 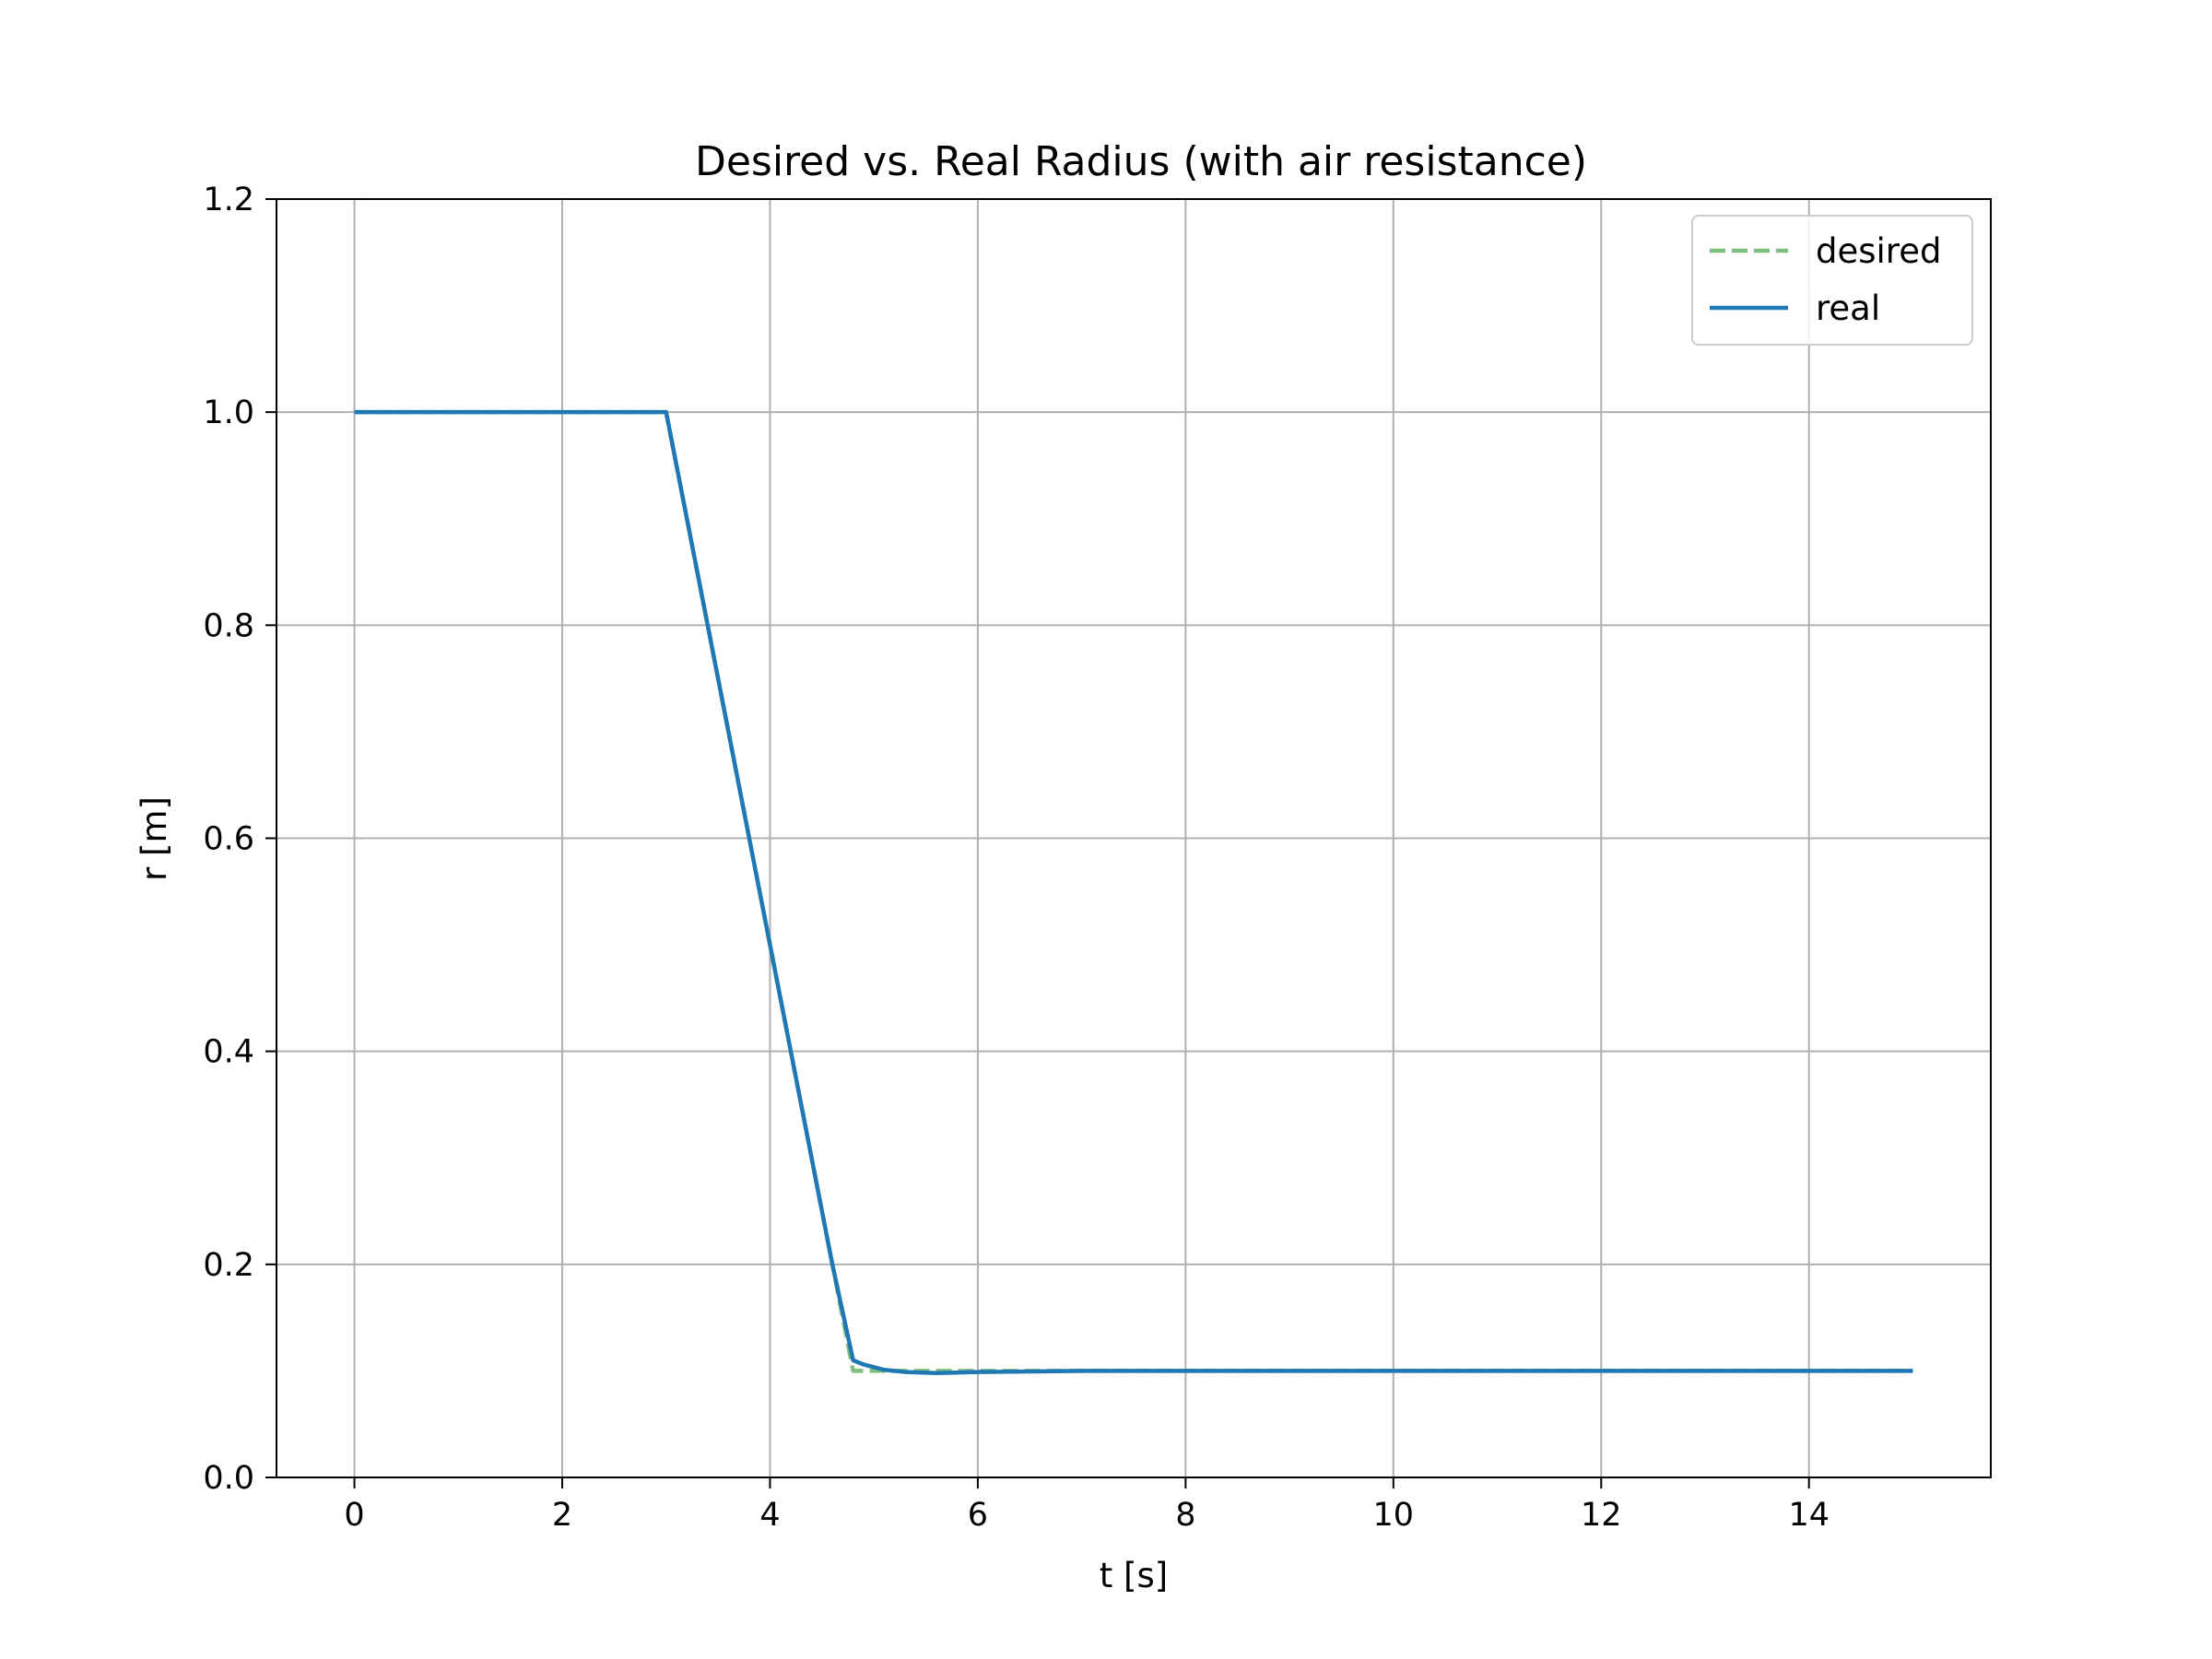 I want to click on x-axis-label: t [s], so click(x=1134, y=1575).